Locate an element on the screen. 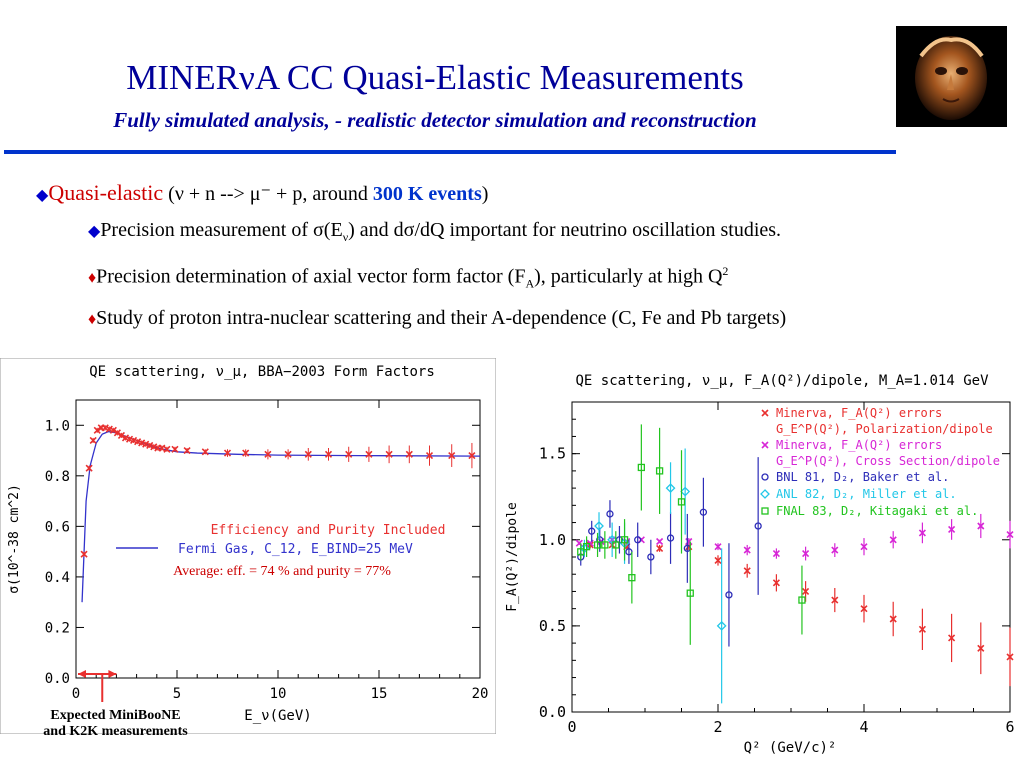  legend-marker-square is located at coordinates (765, 511).